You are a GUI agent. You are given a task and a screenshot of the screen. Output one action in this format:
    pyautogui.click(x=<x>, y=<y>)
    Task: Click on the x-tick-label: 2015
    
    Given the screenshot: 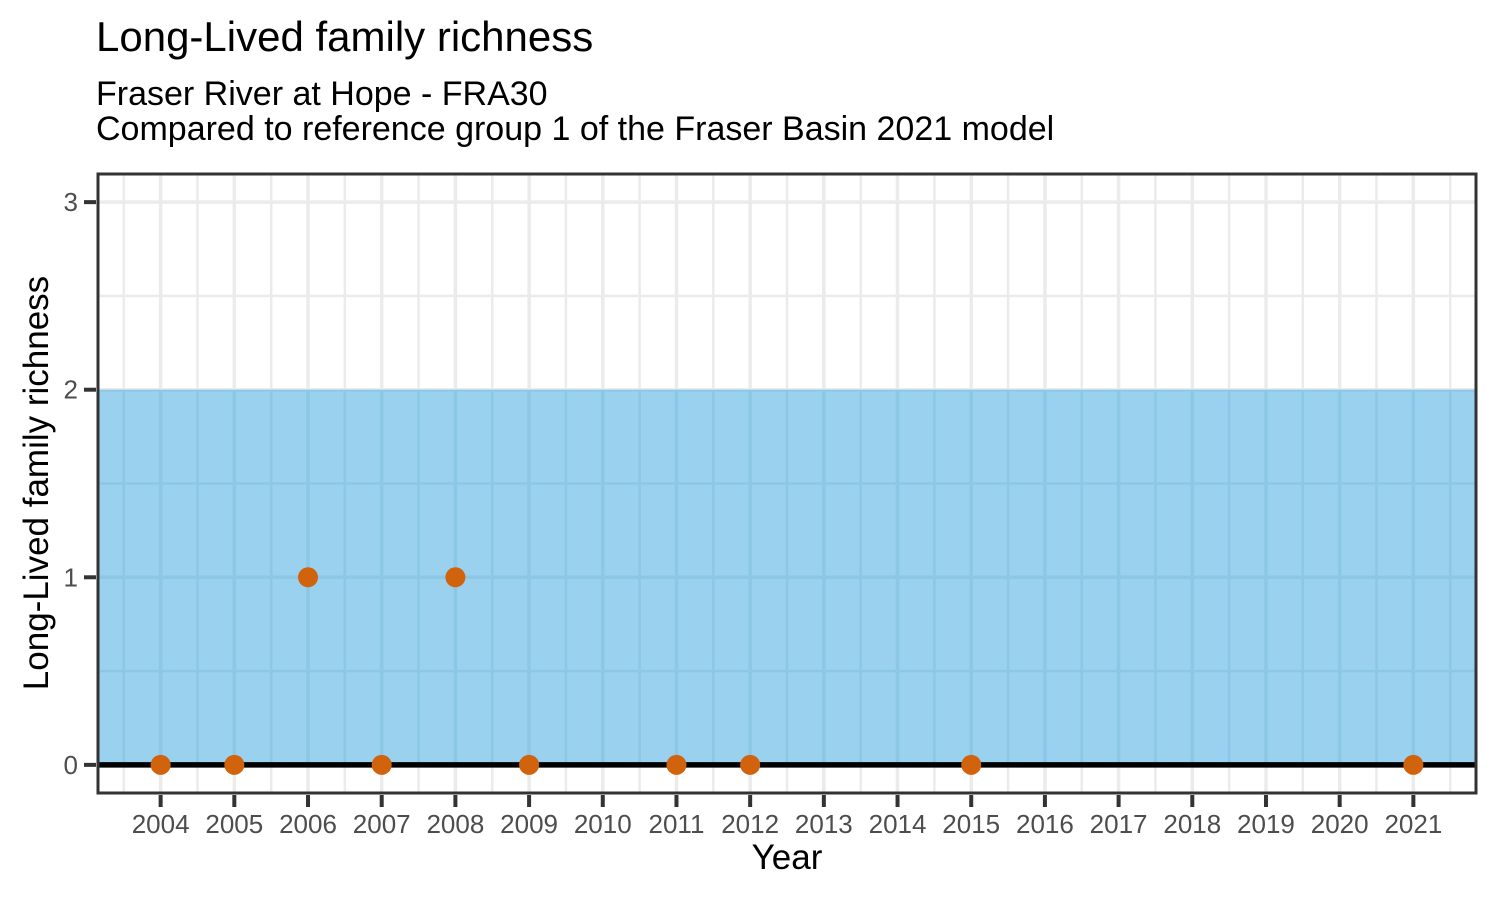 What is the action you would take?
    pyautogui.click(x=971, y=824)
    